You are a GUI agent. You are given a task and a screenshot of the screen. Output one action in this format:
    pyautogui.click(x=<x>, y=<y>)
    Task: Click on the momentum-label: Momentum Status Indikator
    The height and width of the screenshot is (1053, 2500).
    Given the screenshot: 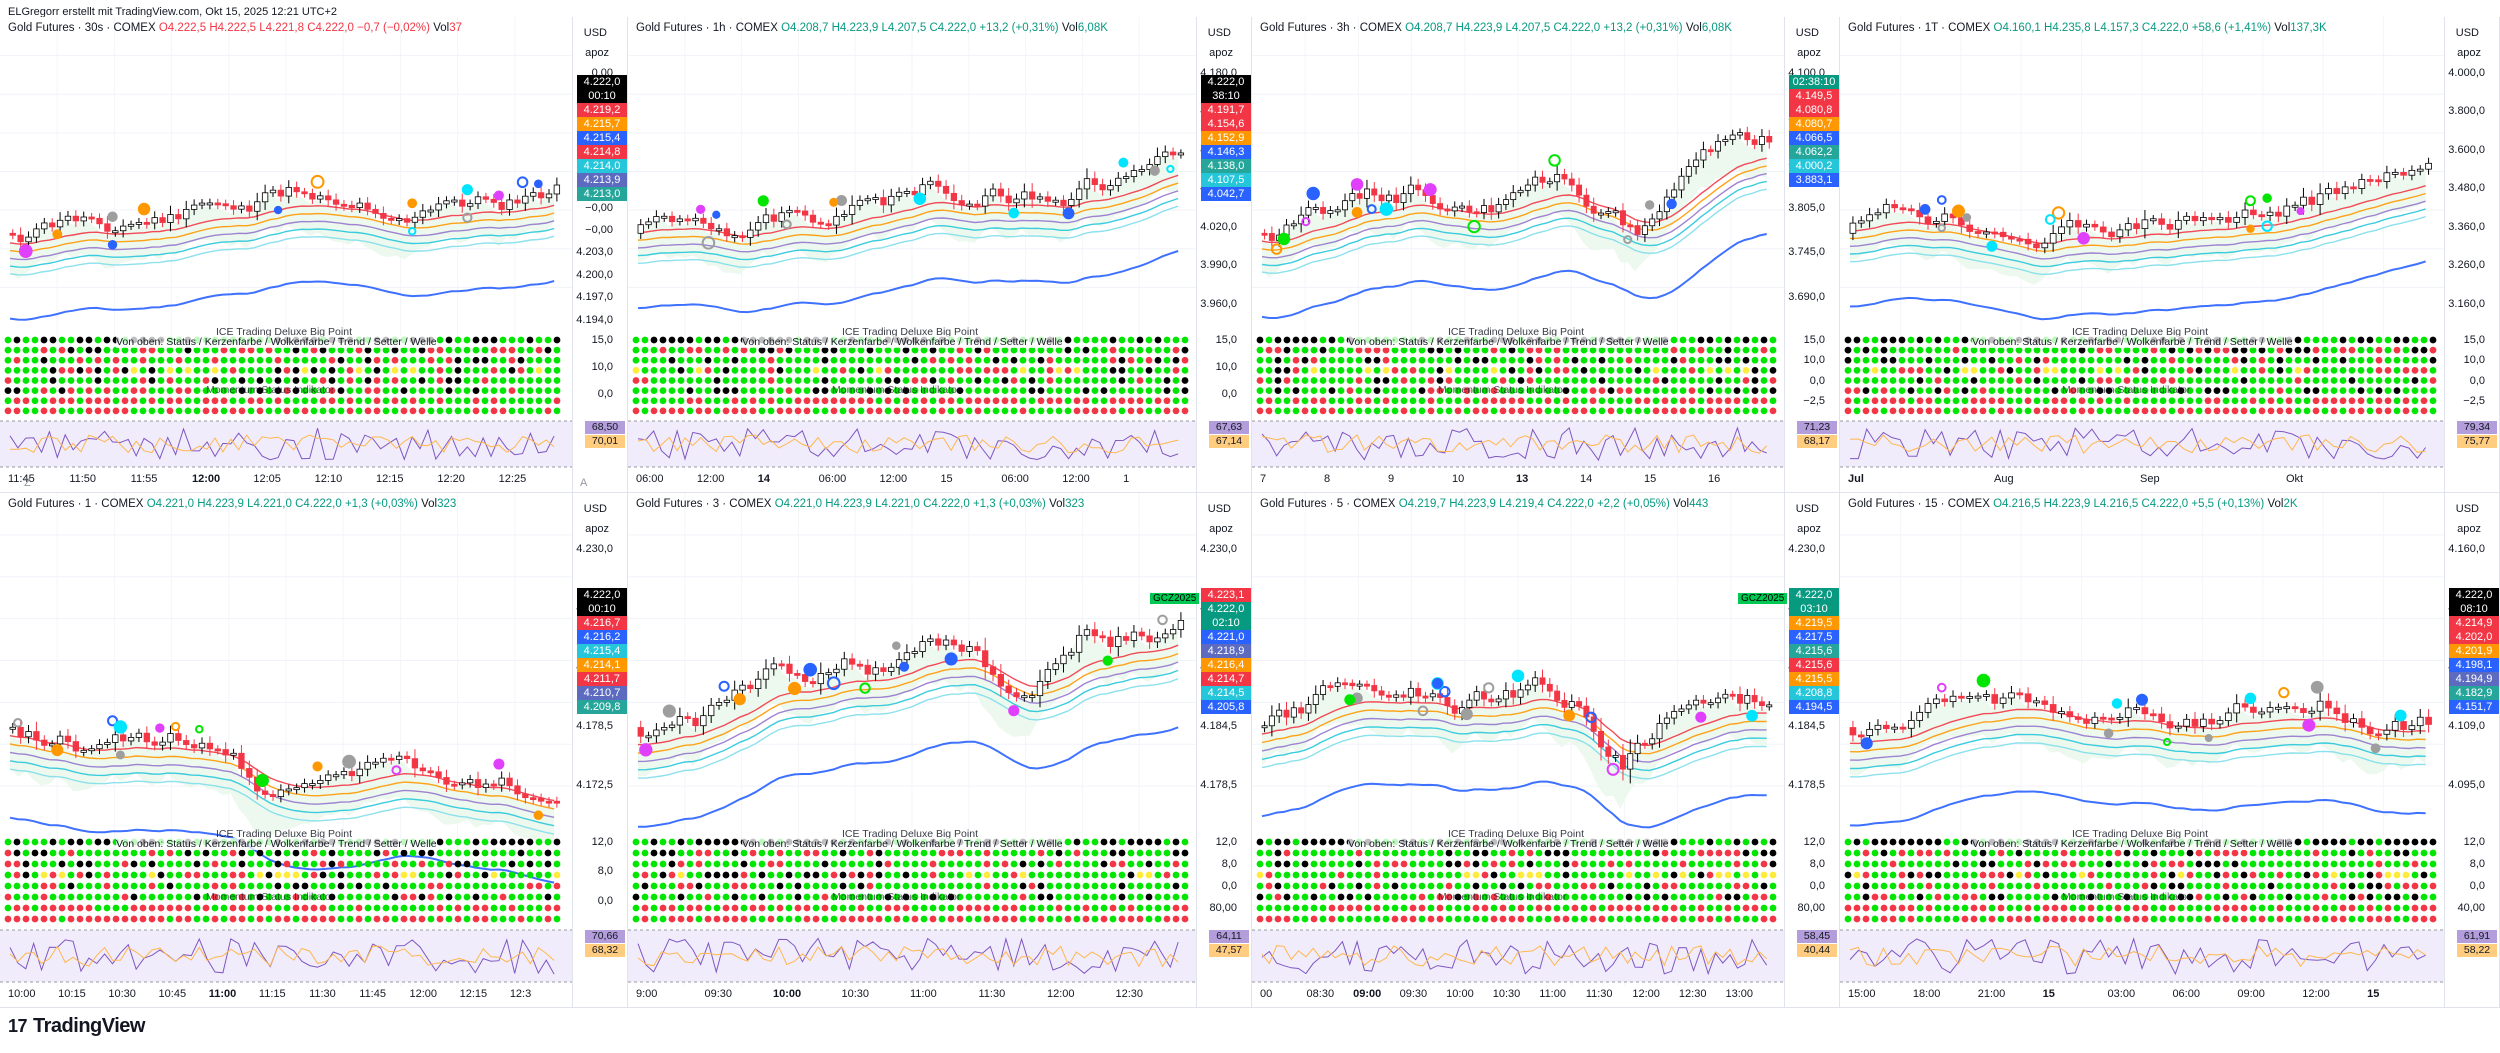 What is the action you would take?
    pyautogui.click(x=270, y=896)
    